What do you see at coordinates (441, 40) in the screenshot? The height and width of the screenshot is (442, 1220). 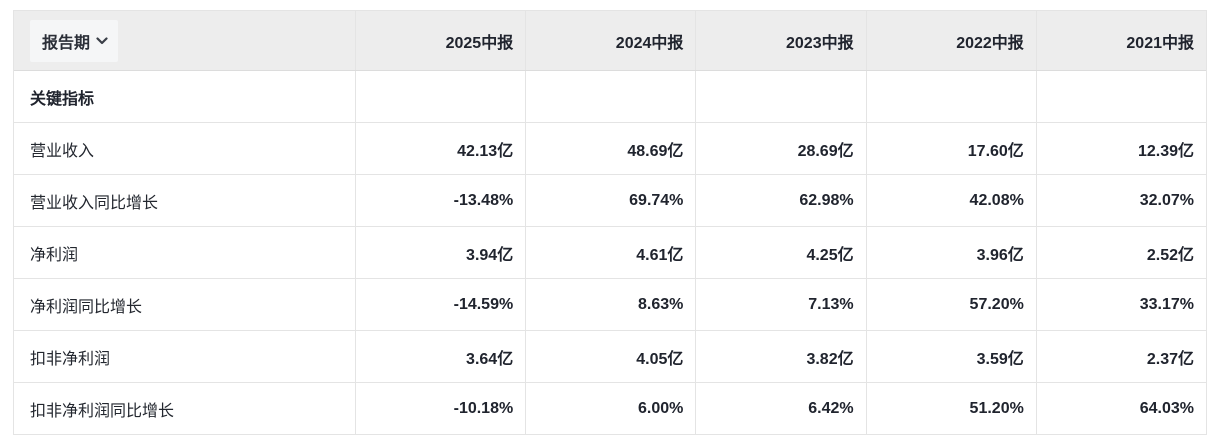 I see `column-header-2025: 2025中报` at bounding box center [441, 40].